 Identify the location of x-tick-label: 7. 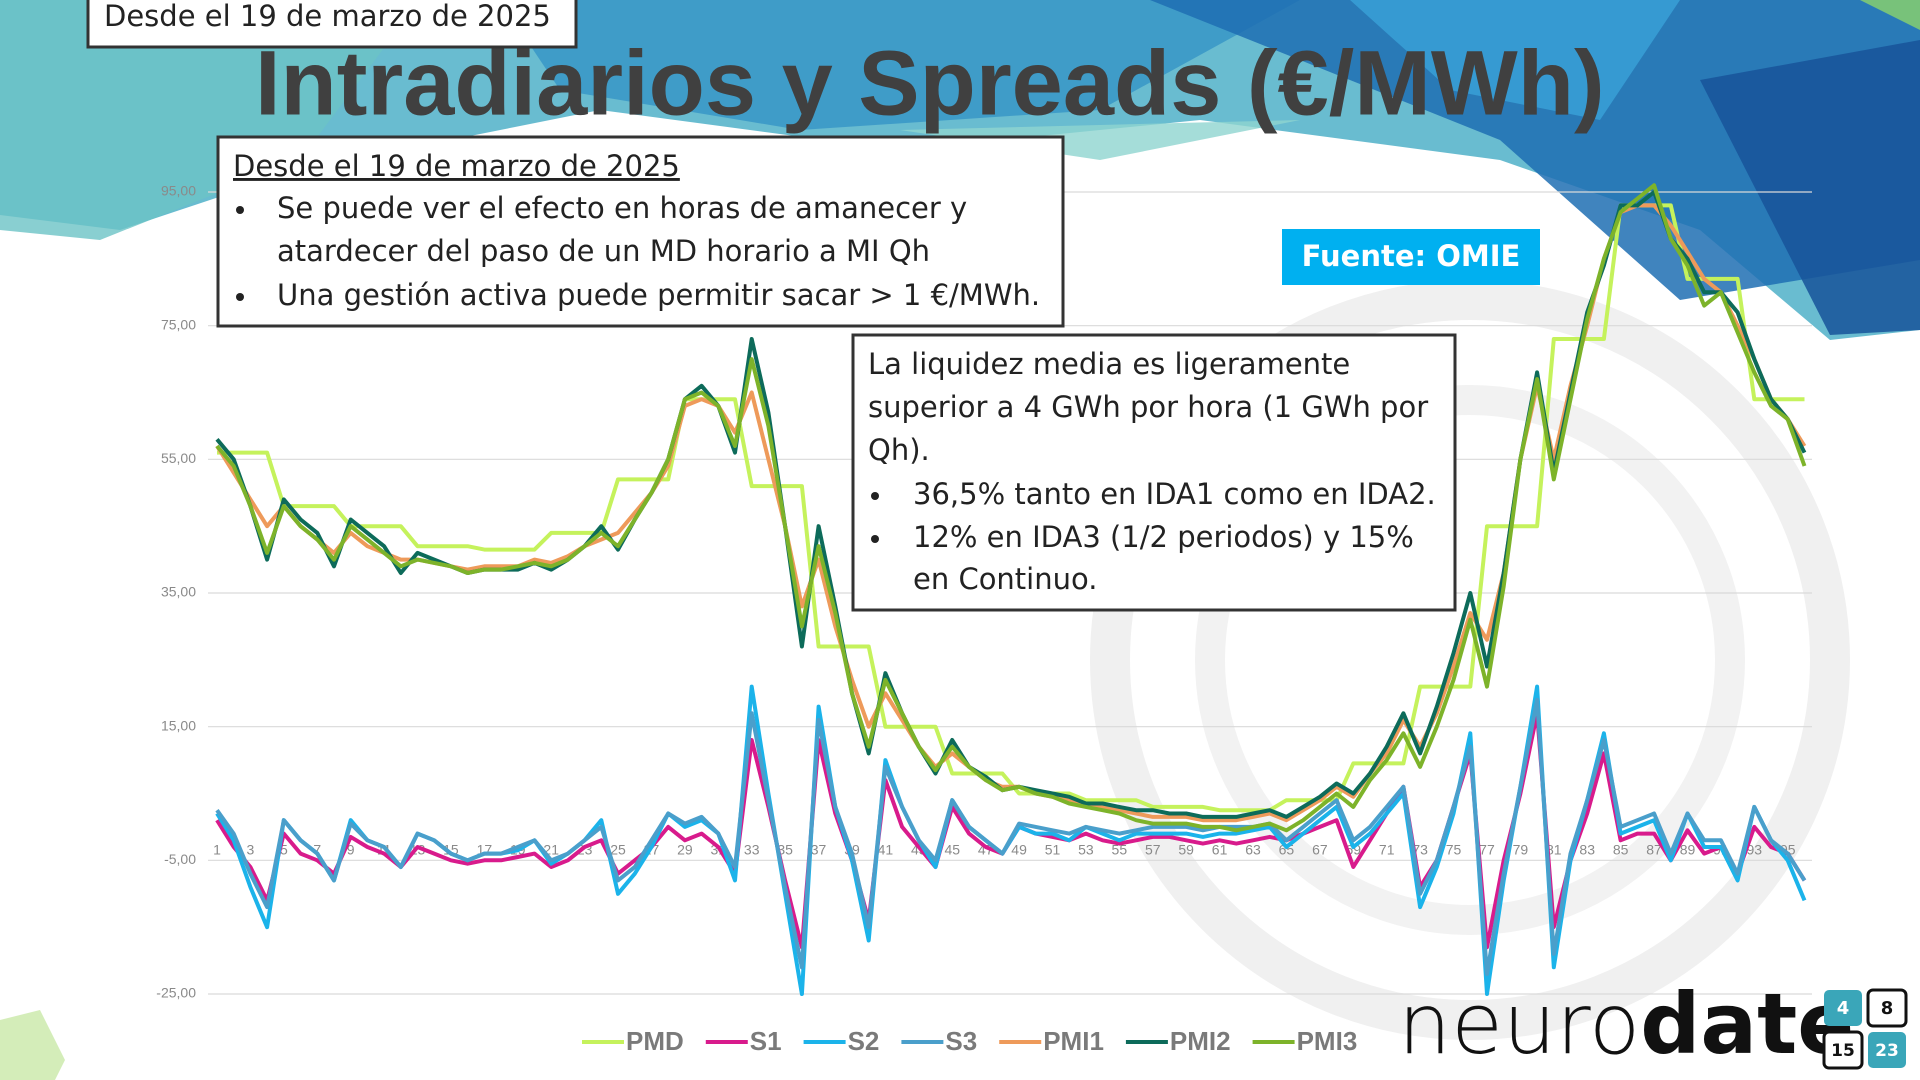
(317, 850).